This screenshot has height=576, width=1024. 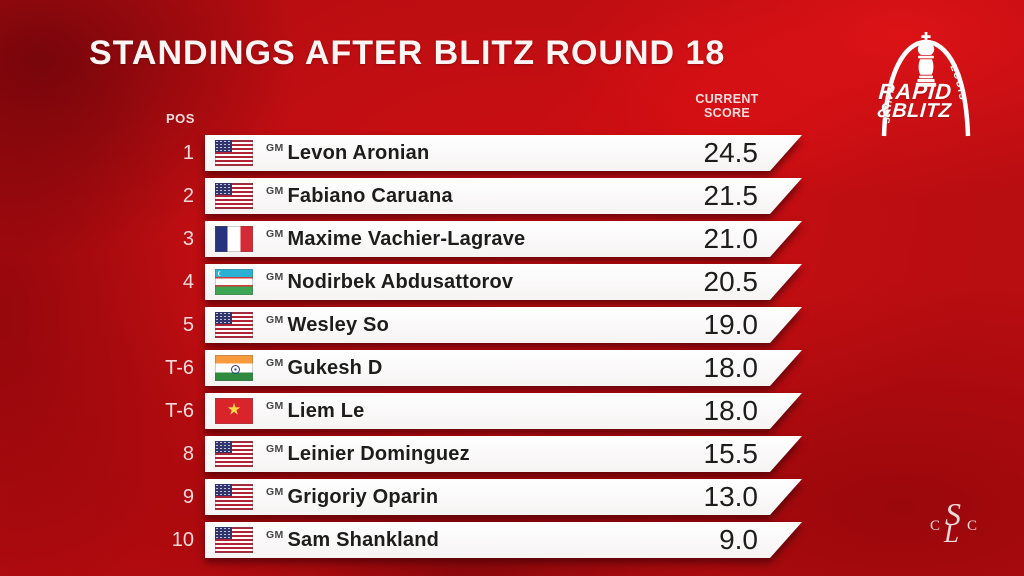 I want to click on player-bar: GM Liem Le 18.0, so click(x=503, y=411).